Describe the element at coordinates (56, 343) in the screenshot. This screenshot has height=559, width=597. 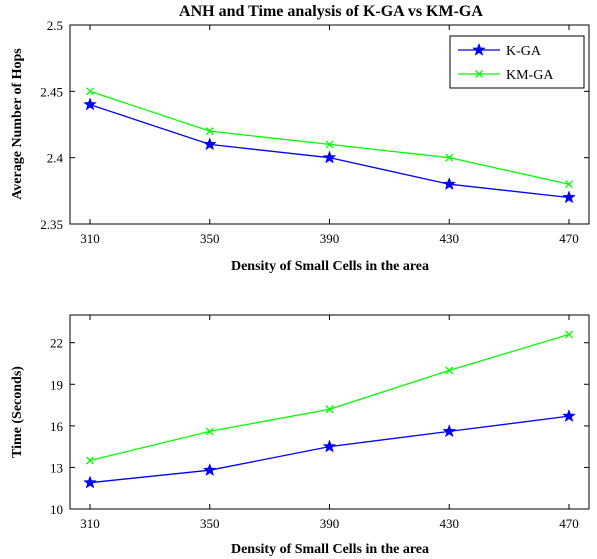
I see `y-tick-label: 22` at that location.